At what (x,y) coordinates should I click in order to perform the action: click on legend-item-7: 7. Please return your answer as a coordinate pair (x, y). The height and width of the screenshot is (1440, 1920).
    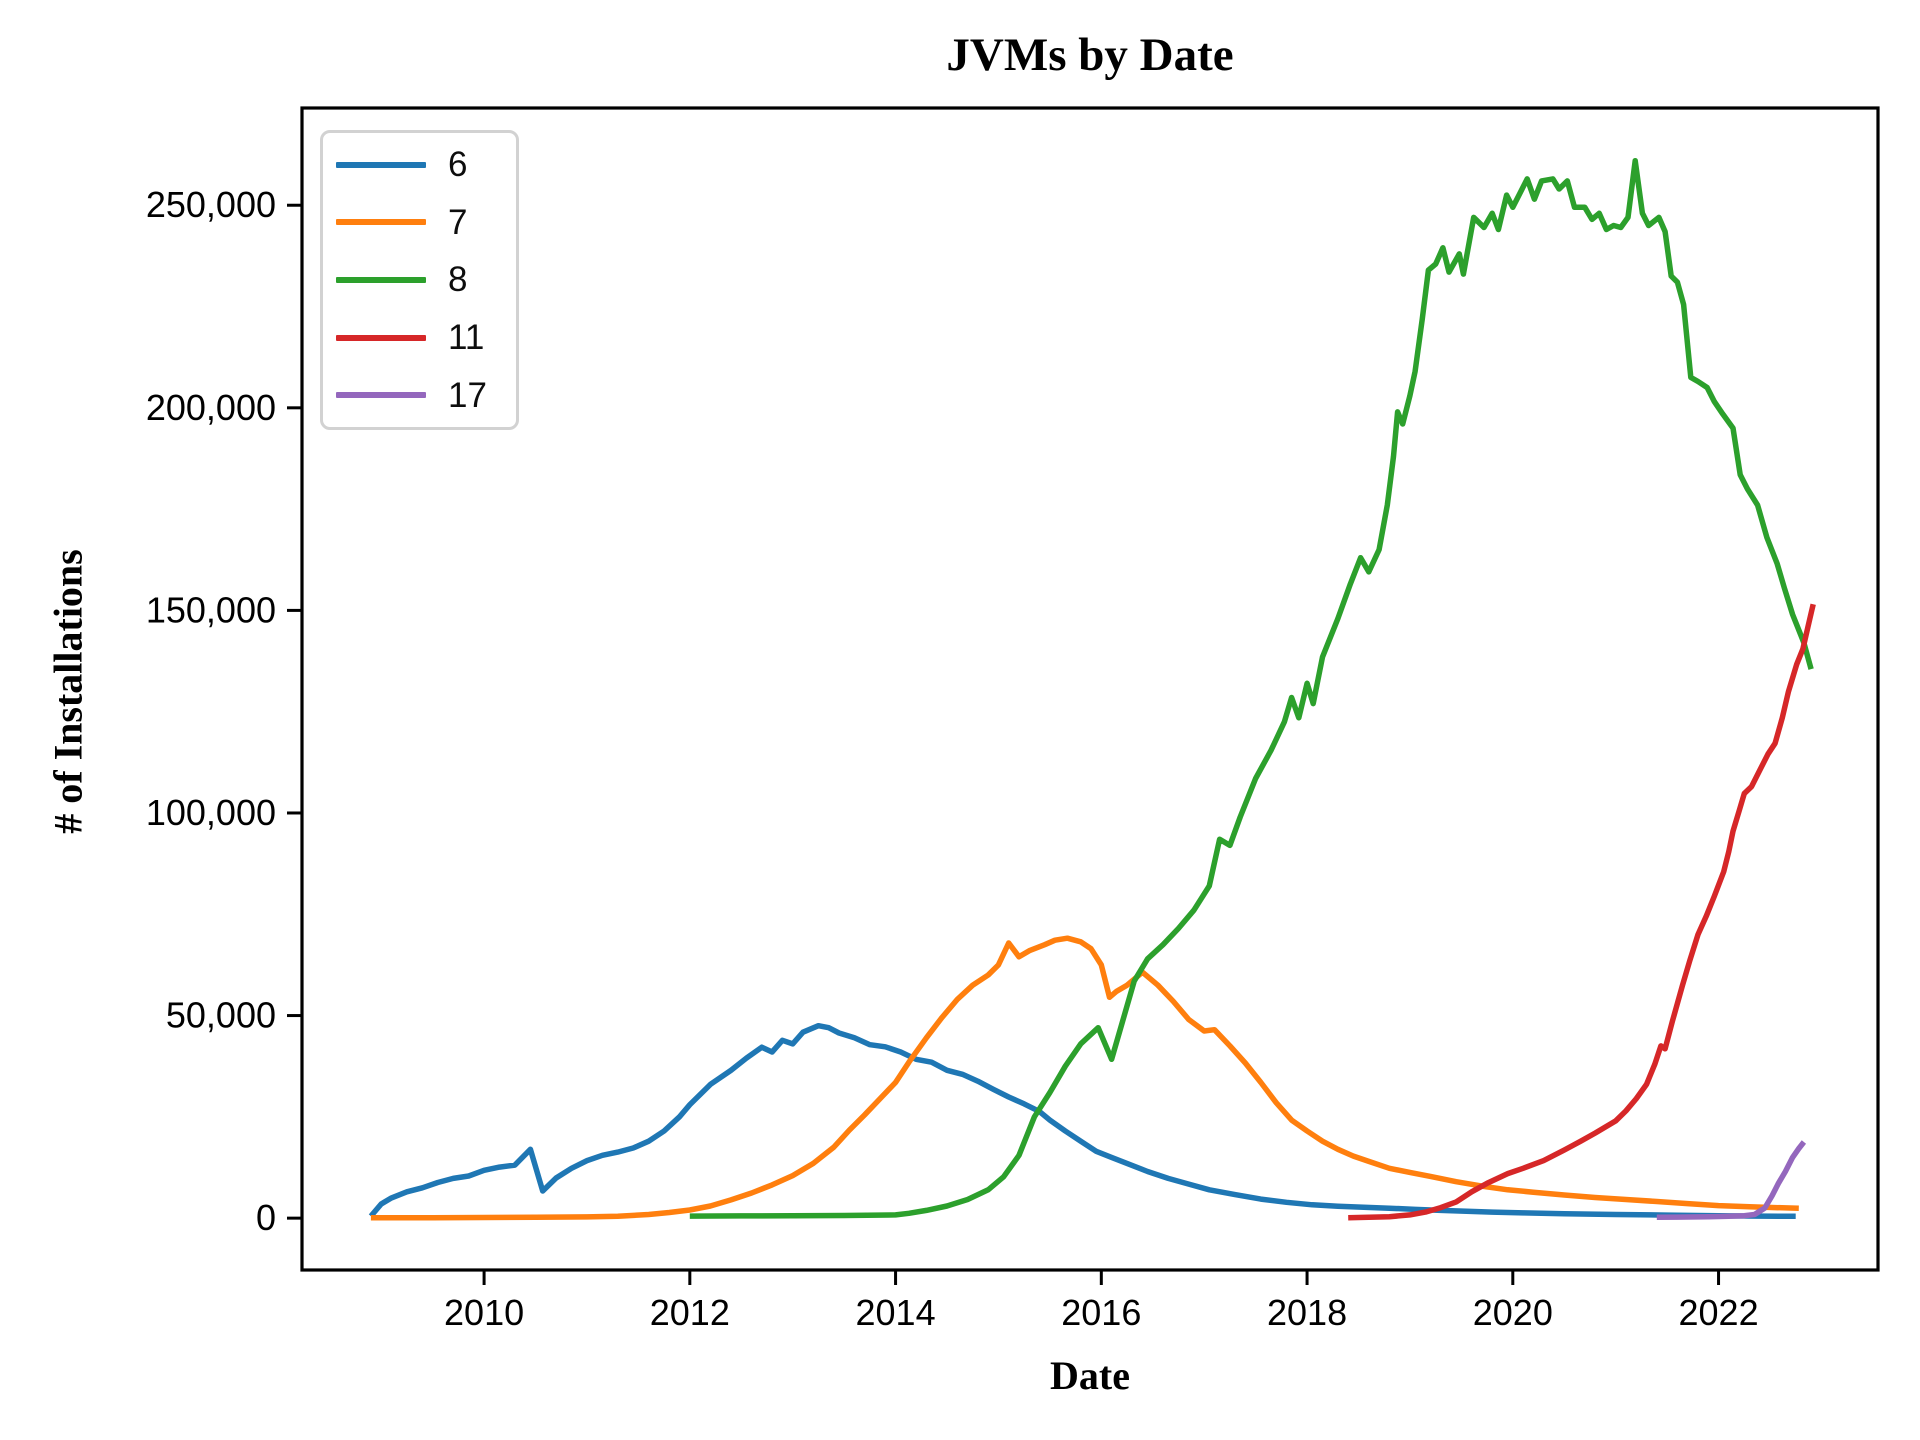
    Looking at the image, I should click on (419, 222).